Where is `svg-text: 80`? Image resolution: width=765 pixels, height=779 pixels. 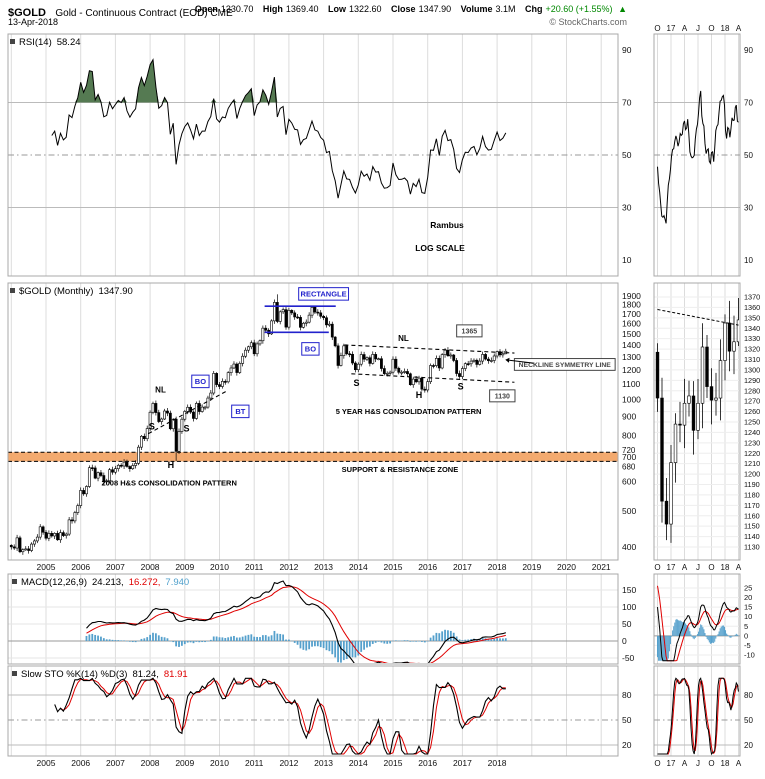
svg-text: 80 is located at coordinates (627, 695).